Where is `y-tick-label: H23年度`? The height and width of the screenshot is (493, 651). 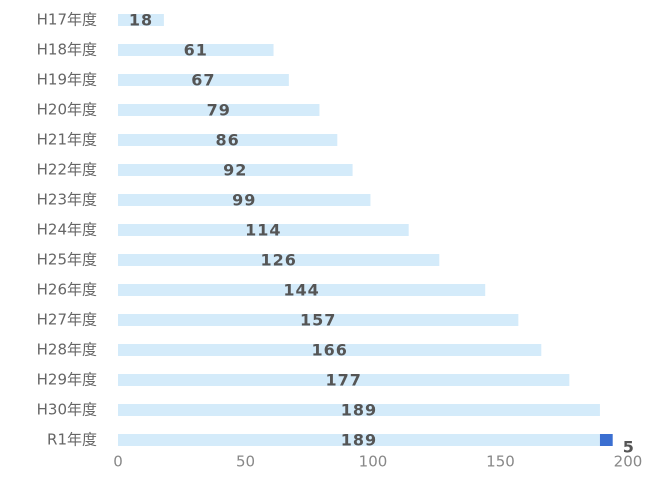
y-tick-label: H23年度 is located at coordinates (67, 200).